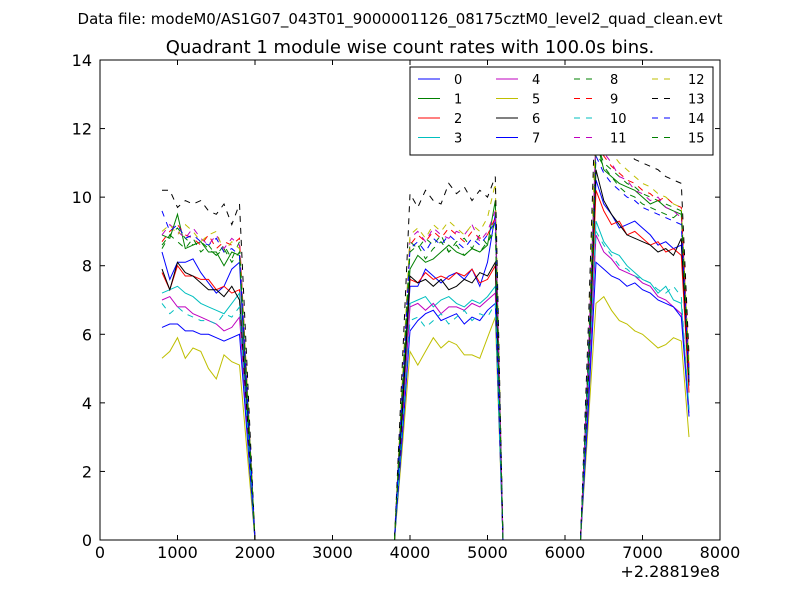 Image resolution: width=800 pixels, height=600 pixels. Describe the element at coordinates (614, 100) in the screenshot. I see `legend-label-9: 9` at that location.